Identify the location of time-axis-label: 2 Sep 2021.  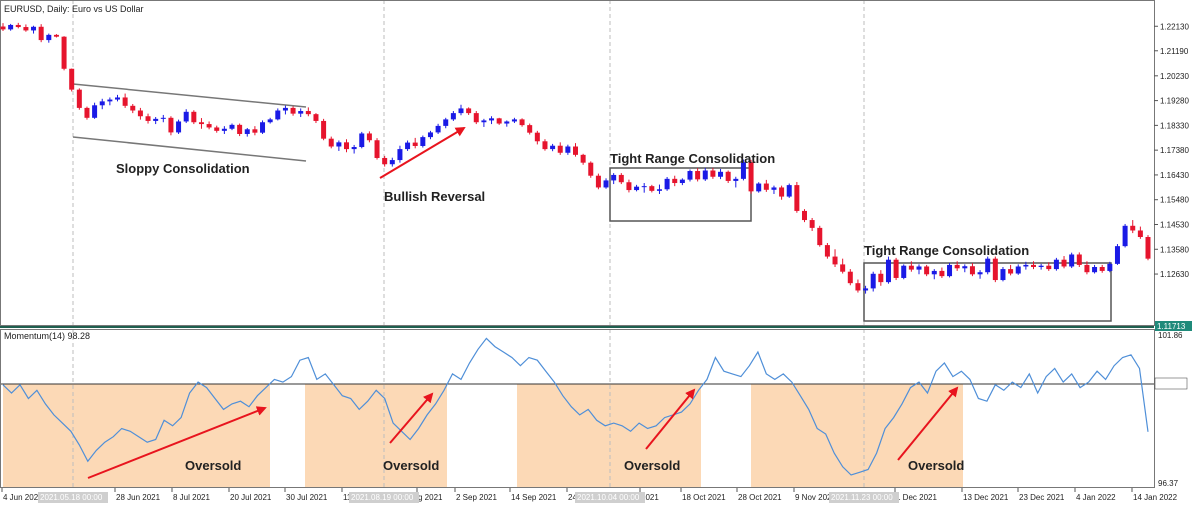
(476, 497).